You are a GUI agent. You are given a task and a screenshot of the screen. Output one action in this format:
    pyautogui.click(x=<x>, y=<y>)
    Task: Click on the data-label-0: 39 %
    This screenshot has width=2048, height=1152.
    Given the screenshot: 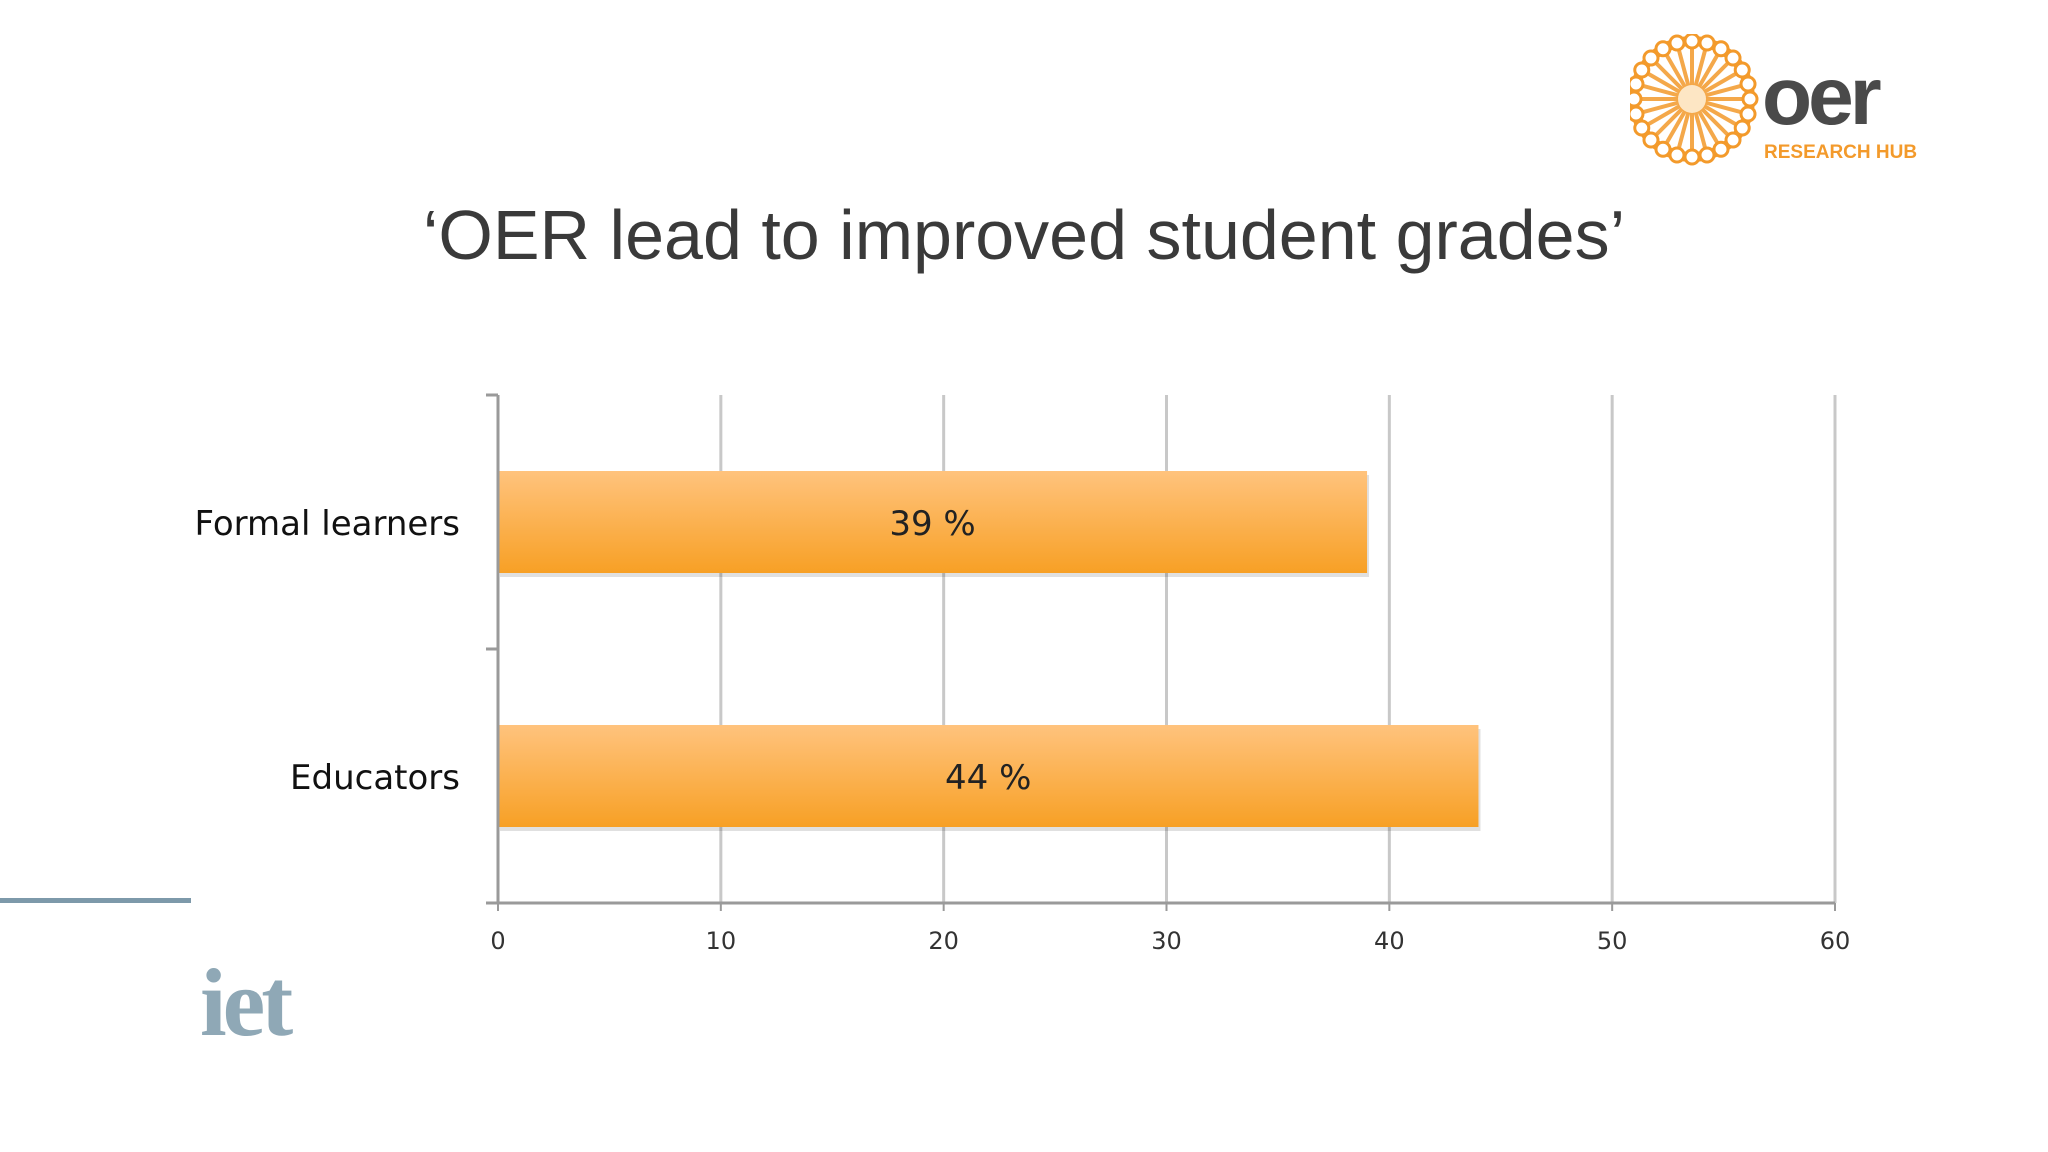 What is the action you would take?
    pyautogui.click(x=932, y=524)
    